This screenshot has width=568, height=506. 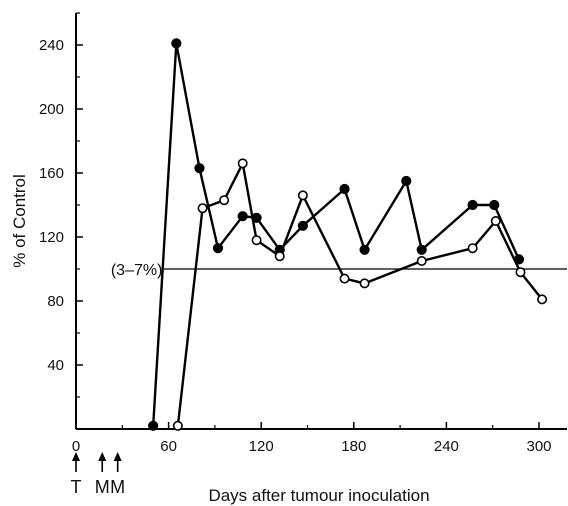 I want to click on y-tick-label: 80, so click(x=55, y=301).